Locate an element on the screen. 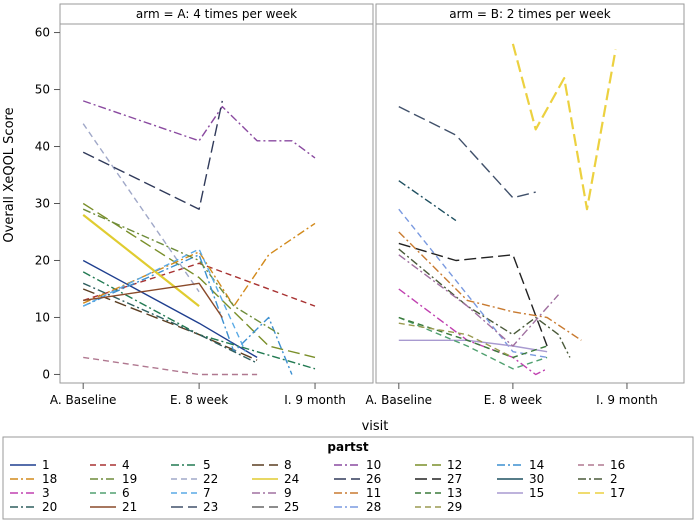 Image resolution: width=700 pixels, height=522 pixels. y-tick-label: 0 is located at coordinates (46, 374).